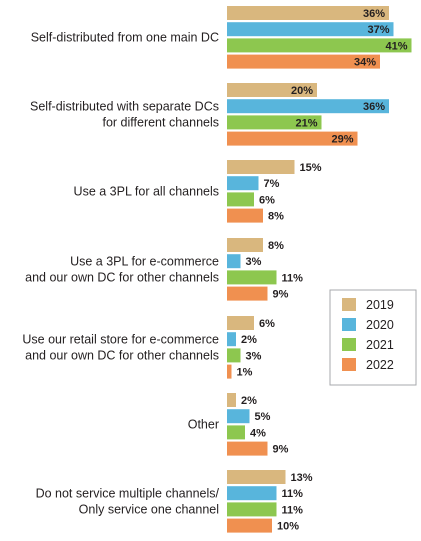 This screenshot has height=541, width=421. What do you see at coordinates (349, 324) in the screenshot?
I see `legend-swatch-2020` at bounding box center [349, 324].